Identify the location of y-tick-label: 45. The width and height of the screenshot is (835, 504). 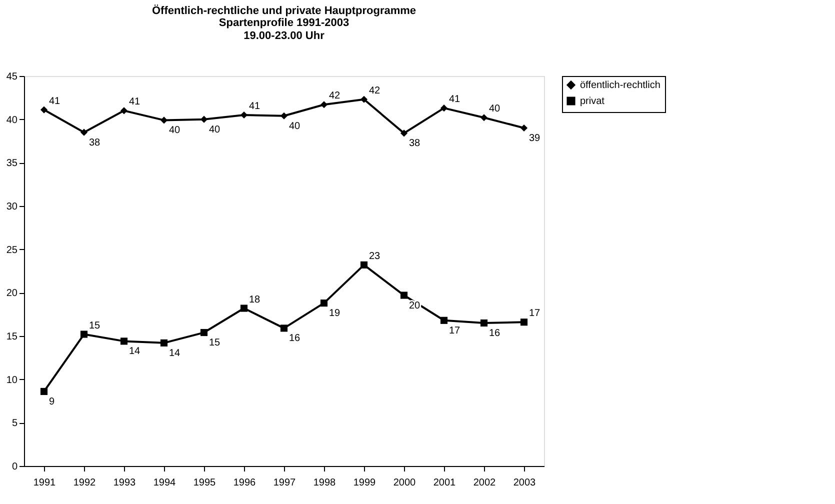
(12, 77).